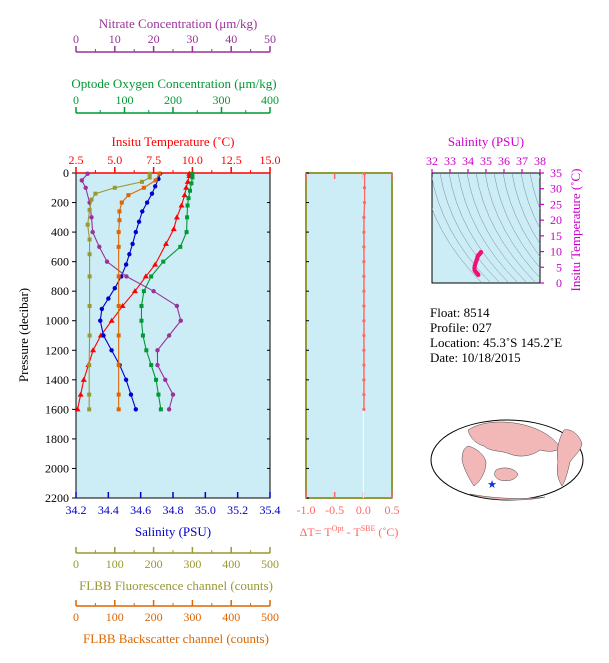 Image resolution: width=609 pixels, height=663 pixels. Describe the element at coordinates (461, 327) in the screenshot. I see `profile-id: Profile: 027` at that location.